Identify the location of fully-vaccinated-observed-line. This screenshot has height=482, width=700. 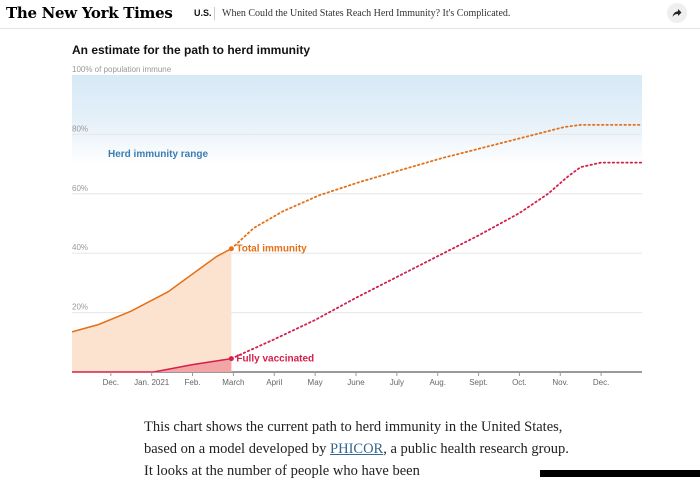
(152, 365).